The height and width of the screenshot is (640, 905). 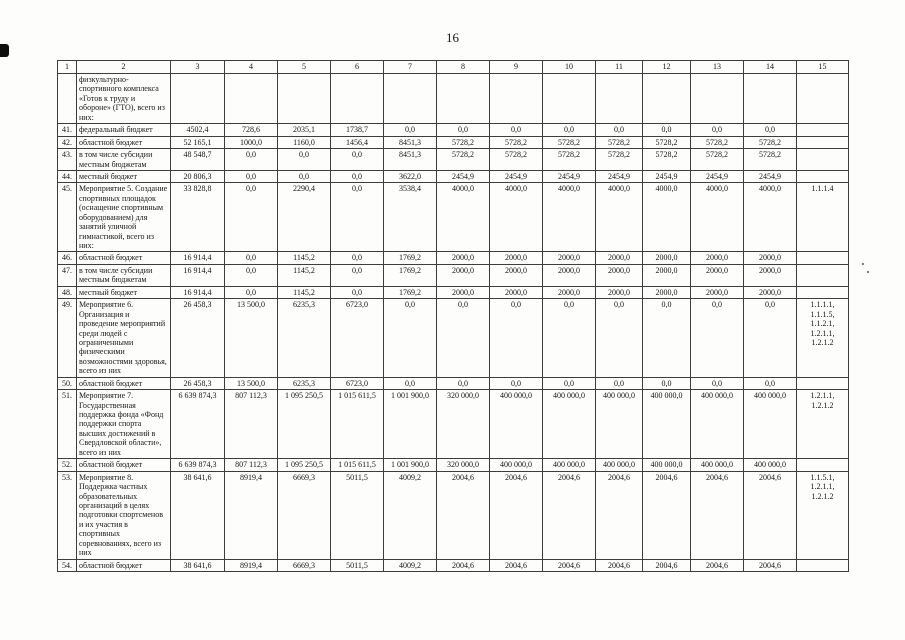 What do you see at coordinates (410, 275) in the screenshot?
I see `value-cell: 1769,2` at bounding box center [410, 275].